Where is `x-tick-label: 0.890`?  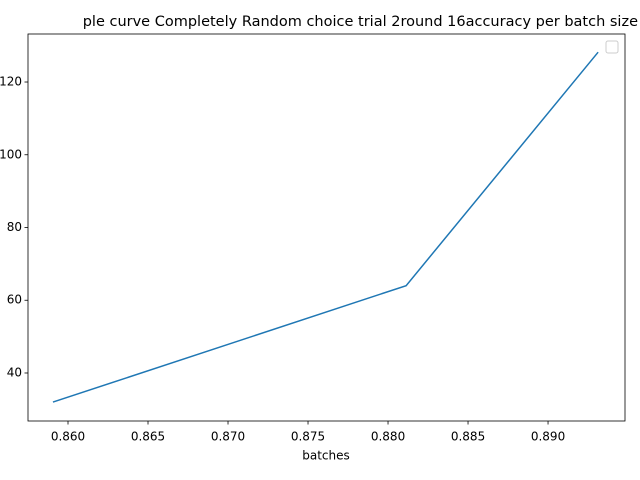
x-tick-label: 0.890 is located at coordinates (548, 437).